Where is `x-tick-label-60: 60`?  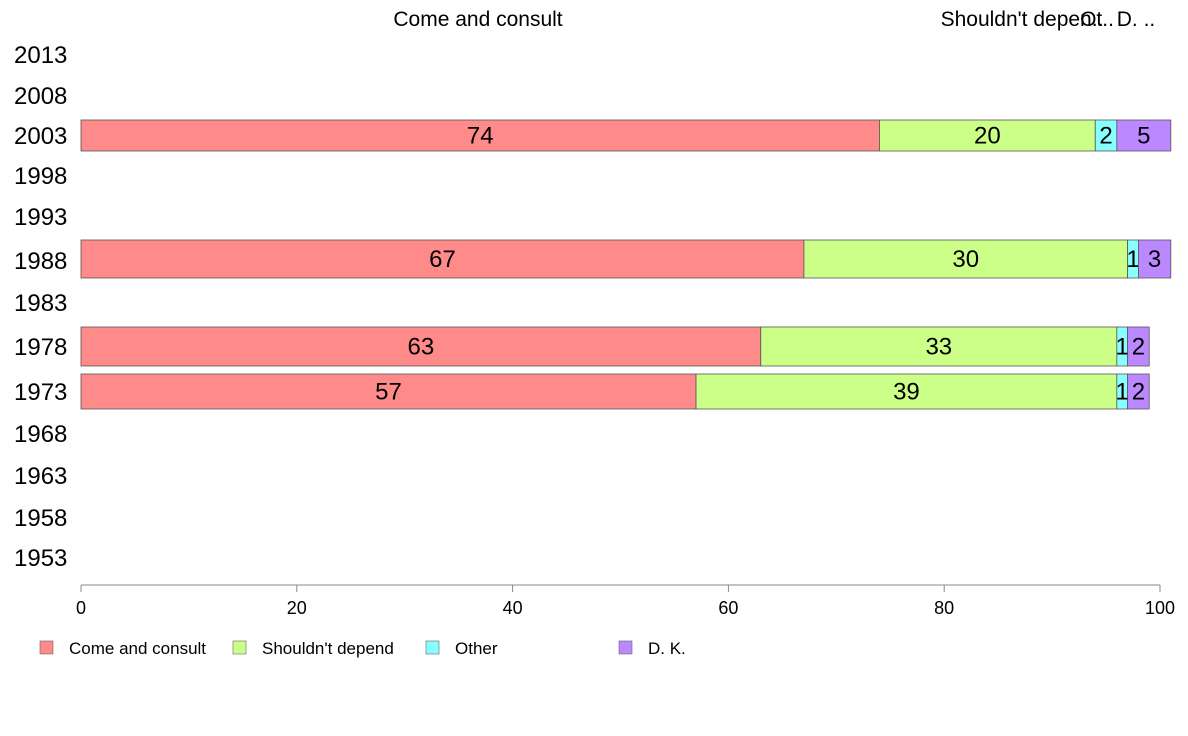 x-tick-label-60: 60 is located at coordinates (728, 608).